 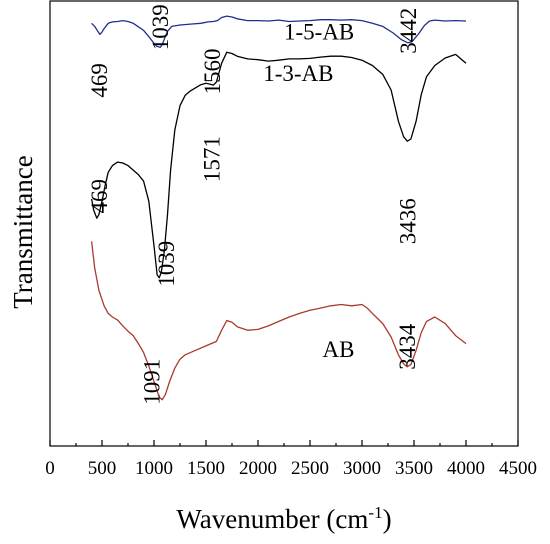 What do you see at coordinates (338, 349) in the screenshot?
I see `series-label-ab: AB` at bounding box center [338, 349].